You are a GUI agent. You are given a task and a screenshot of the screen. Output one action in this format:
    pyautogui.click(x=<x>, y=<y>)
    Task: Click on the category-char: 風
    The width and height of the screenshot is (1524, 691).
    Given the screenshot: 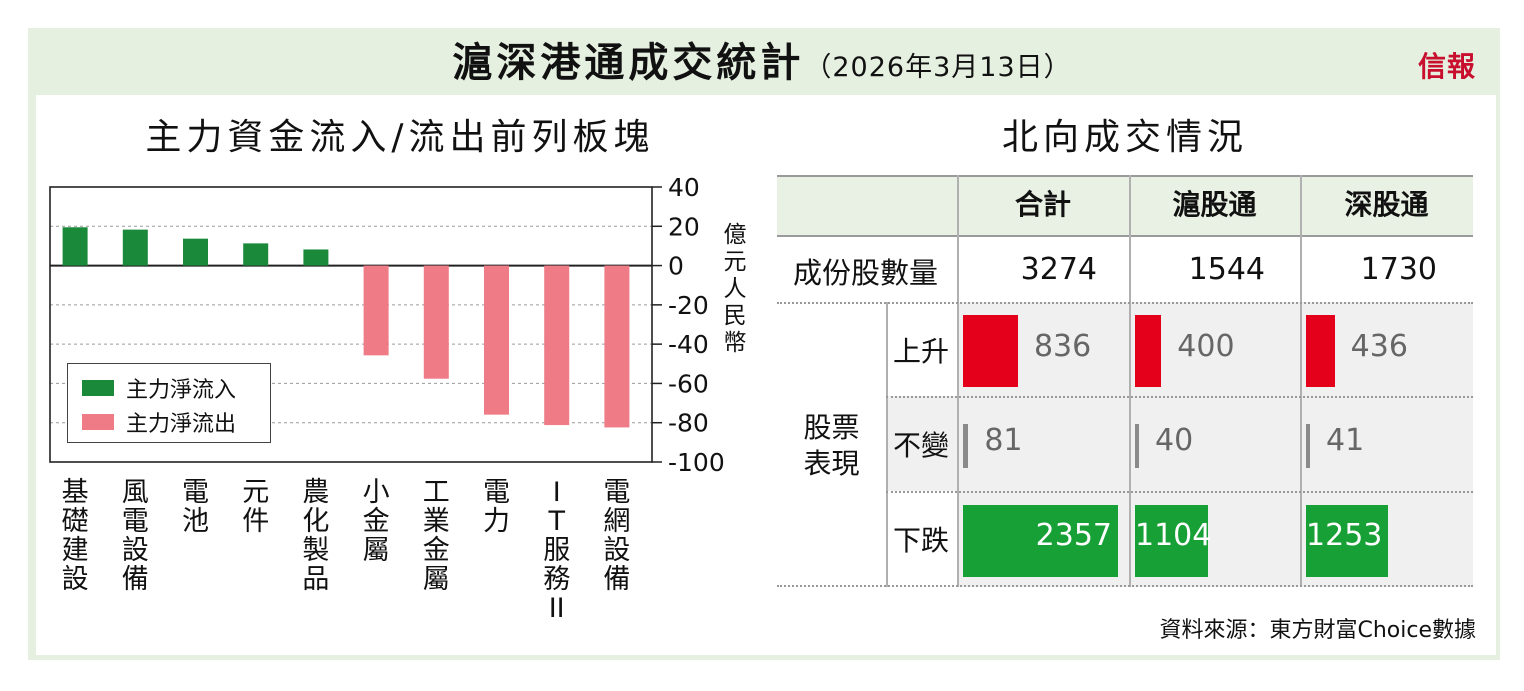 What is the action you would take?
    pyautogui.click(x=135, y=492)
    